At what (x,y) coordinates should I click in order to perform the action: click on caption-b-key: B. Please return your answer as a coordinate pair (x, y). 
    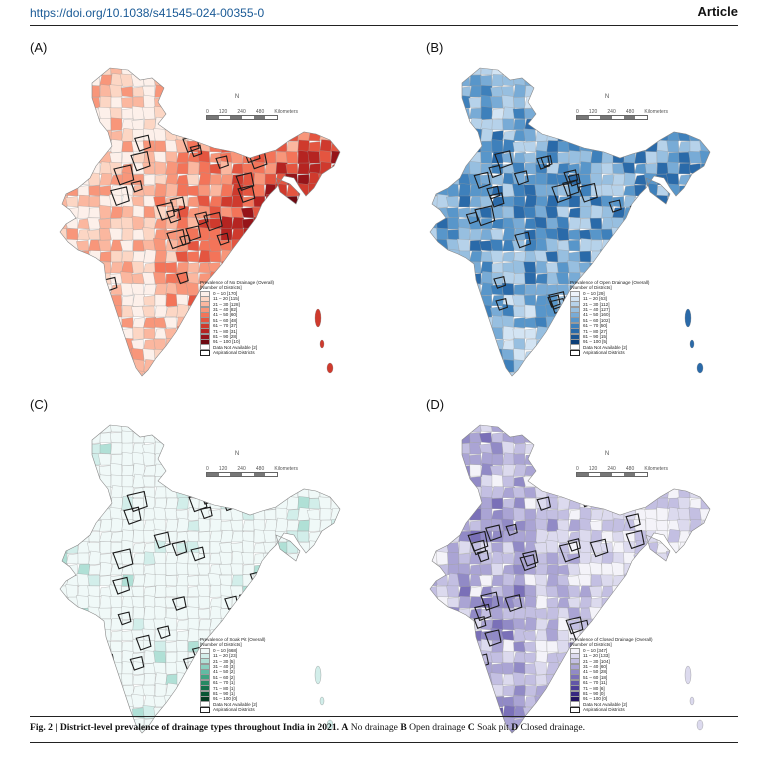
    Looking at the image, I should click on (403, 727).